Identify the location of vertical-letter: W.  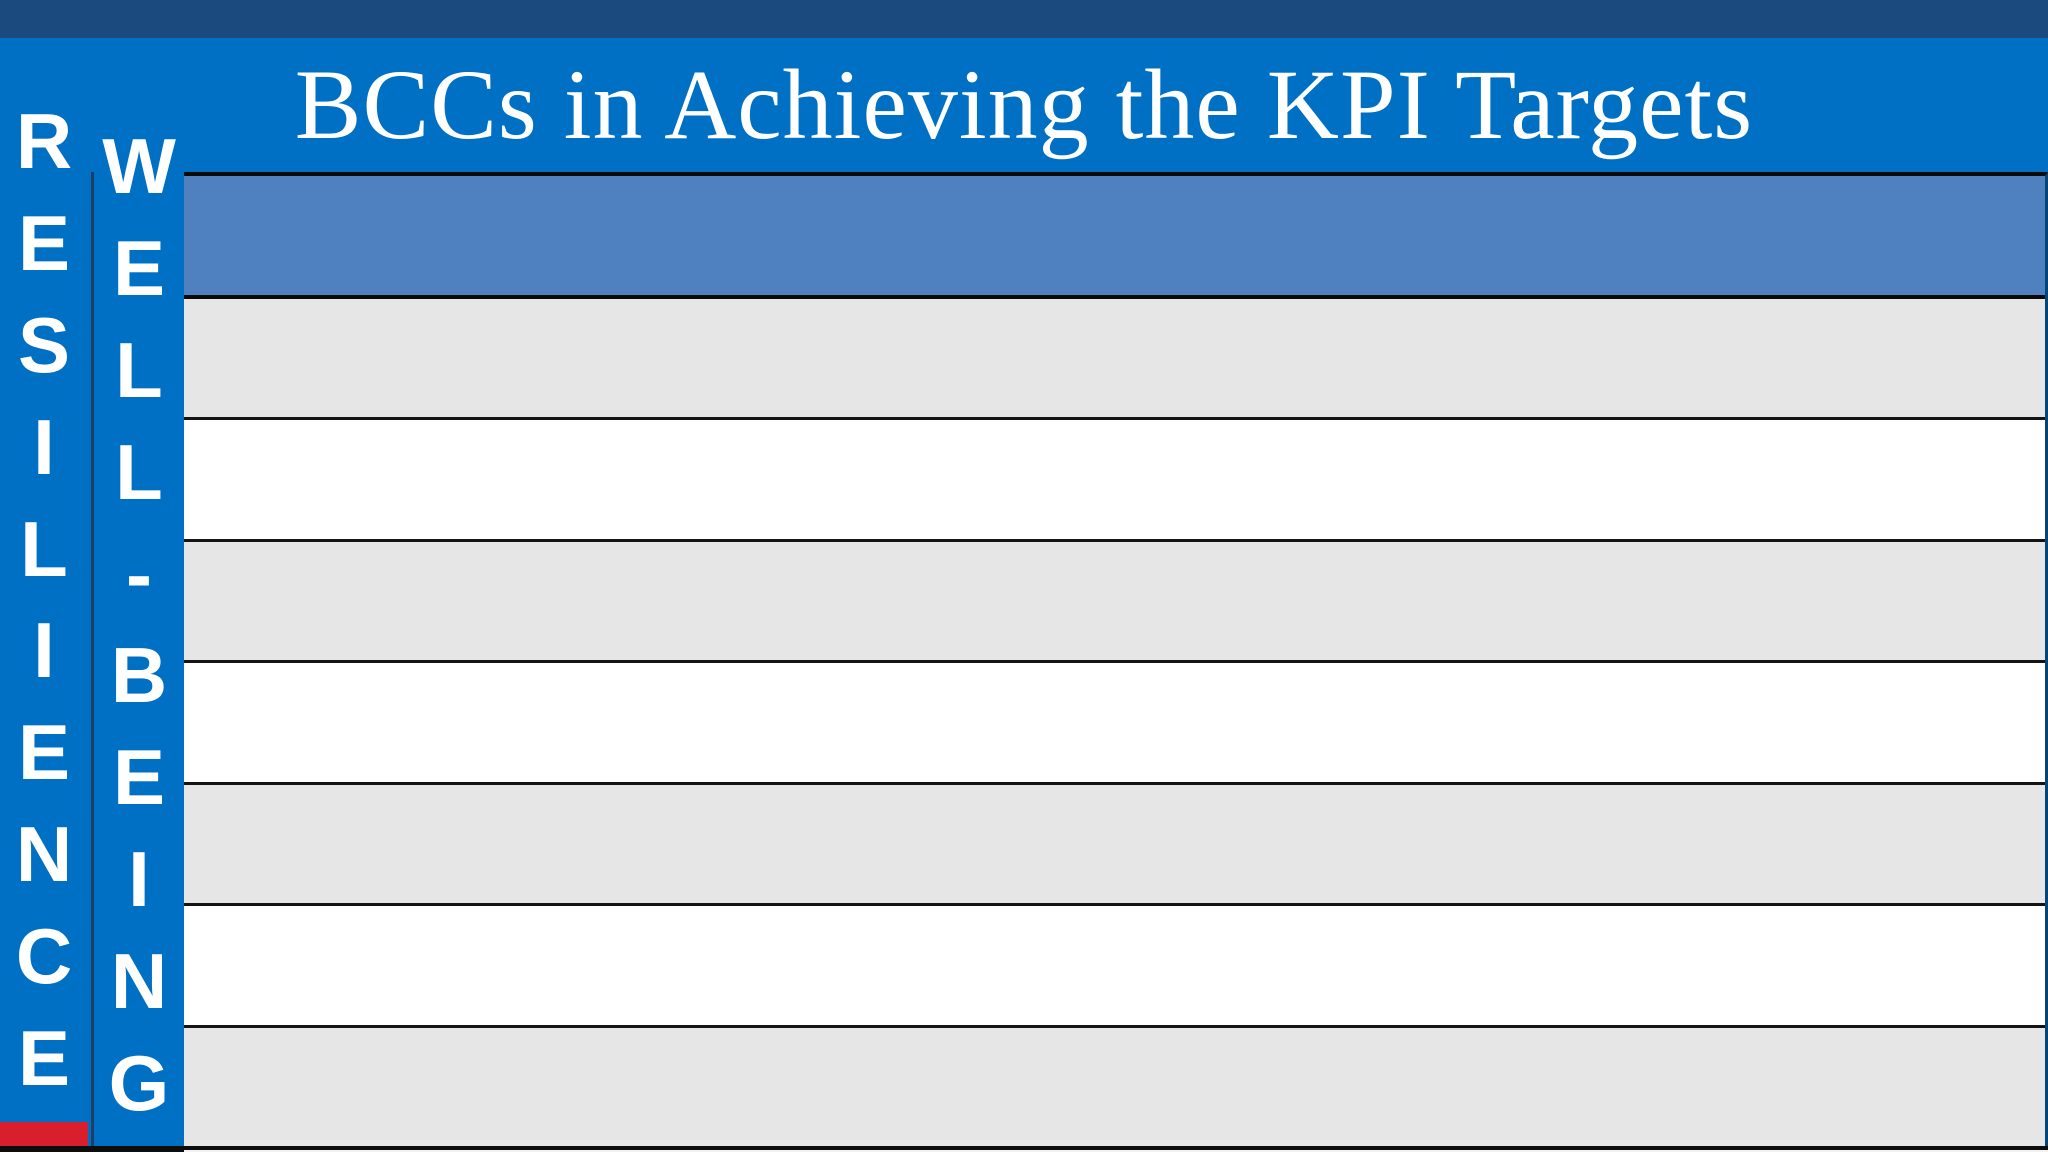
(139, 166).